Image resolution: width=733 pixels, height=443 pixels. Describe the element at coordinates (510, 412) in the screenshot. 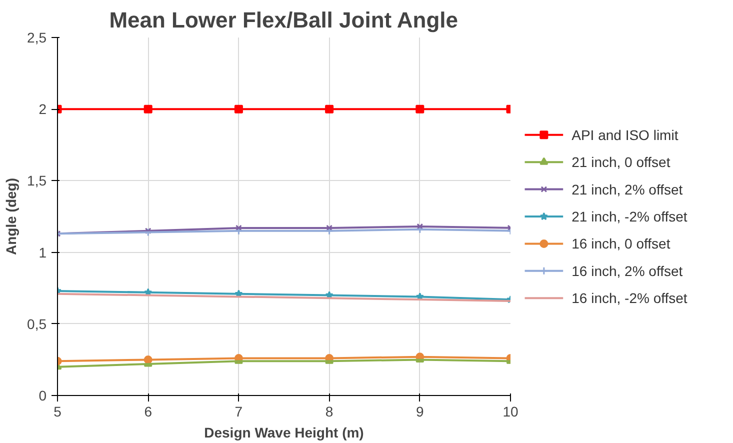

I see `x-tick-label: 10` at that location.